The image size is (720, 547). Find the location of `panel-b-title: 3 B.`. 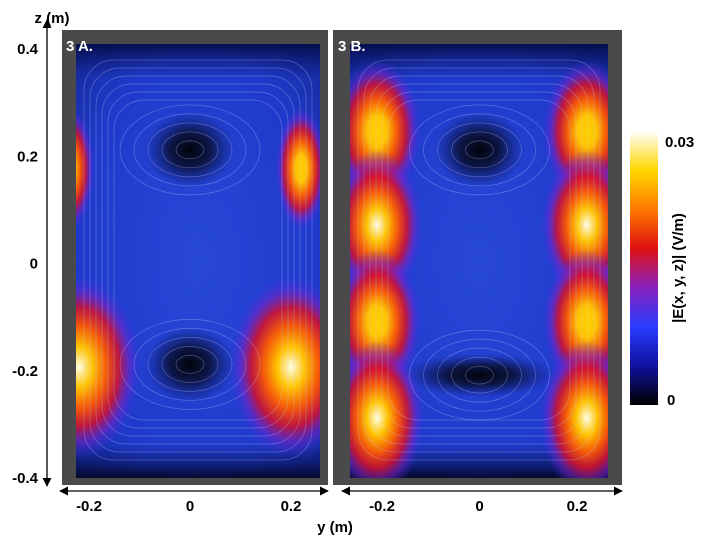

panel-b-title: 3 B. is located at coordinates (352, 46).